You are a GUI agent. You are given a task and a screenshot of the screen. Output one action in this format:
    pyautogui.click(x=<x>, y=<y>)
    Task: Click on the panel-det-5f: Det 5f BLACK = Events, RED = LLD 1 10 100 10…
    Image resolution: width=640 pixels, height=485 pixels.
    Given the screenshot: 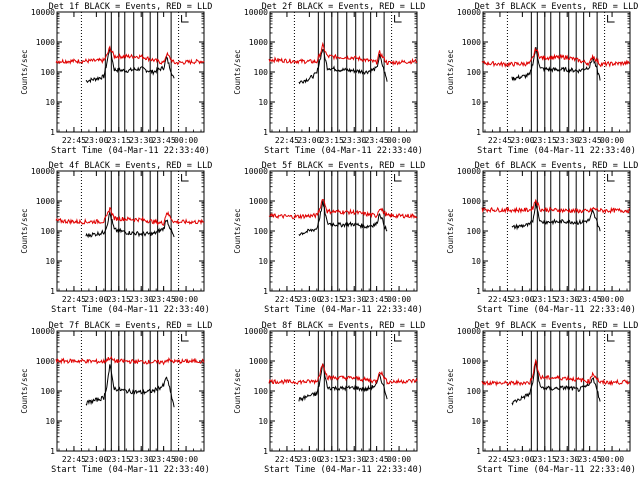 What is the action you would take?
    pyautogui.click(x=329, y=238)
    